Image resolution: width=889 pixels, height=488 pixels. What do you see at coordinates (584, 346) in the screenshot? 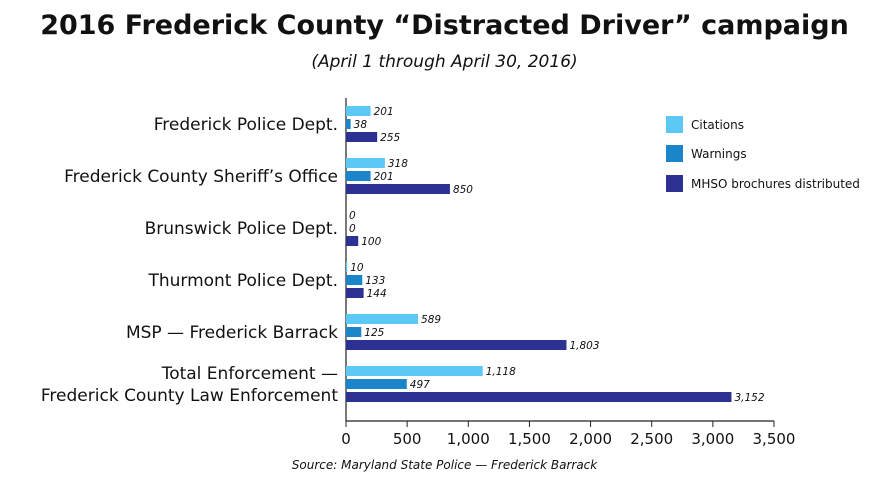
I see `bar-value-label: 1,803` at bounding box center [584, 346].